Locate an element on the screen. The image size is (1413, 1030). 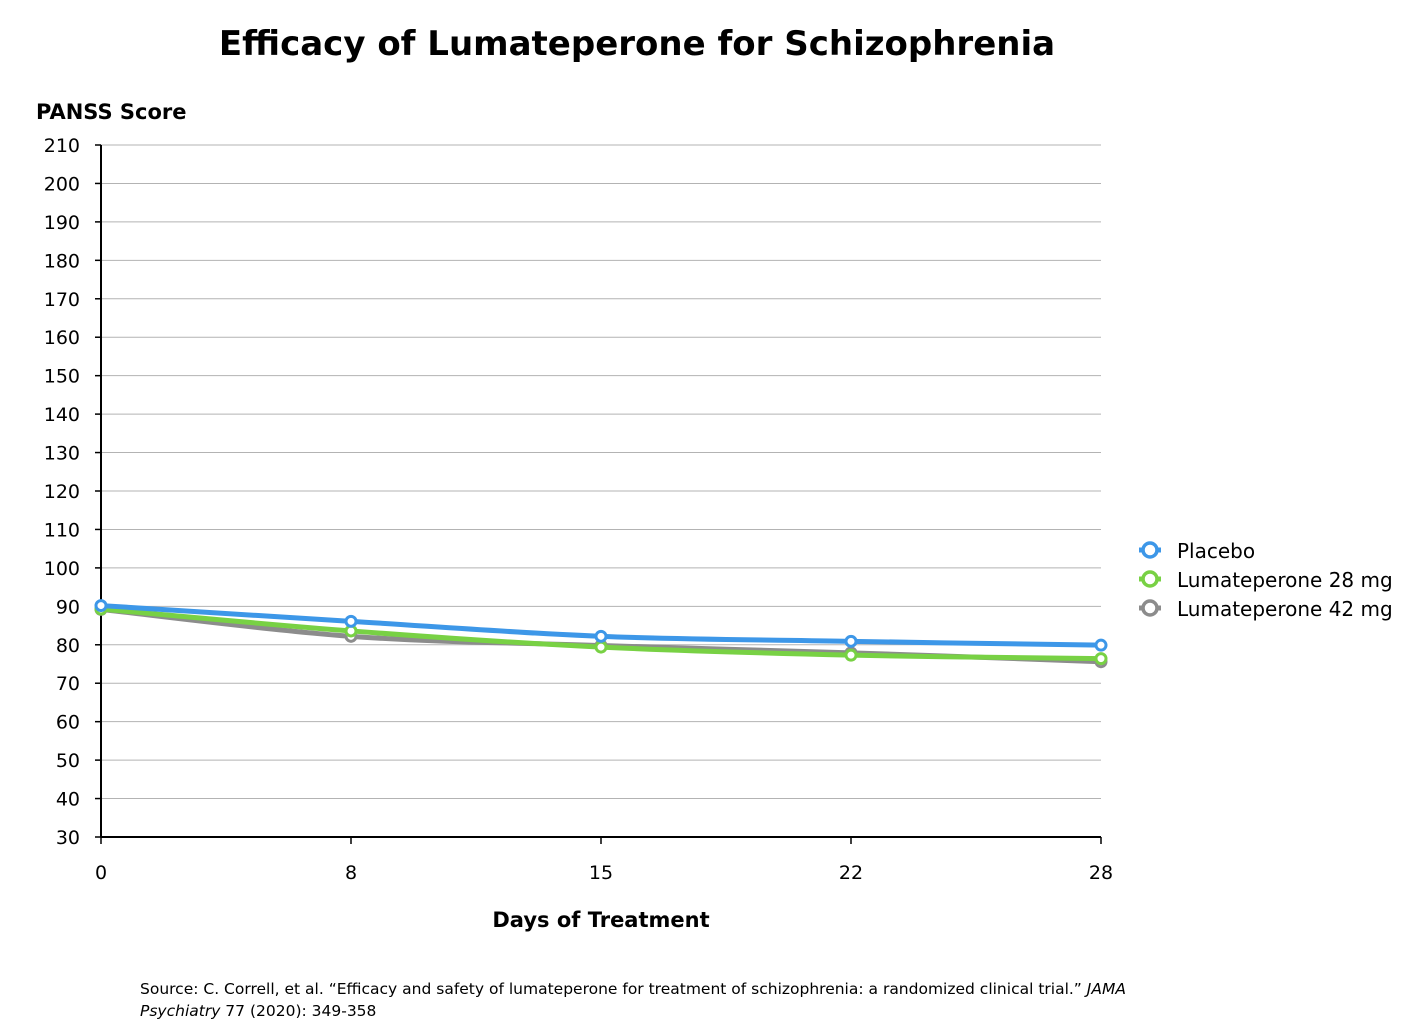
y-tick-label: 130 is located at coordinates (62, 454).